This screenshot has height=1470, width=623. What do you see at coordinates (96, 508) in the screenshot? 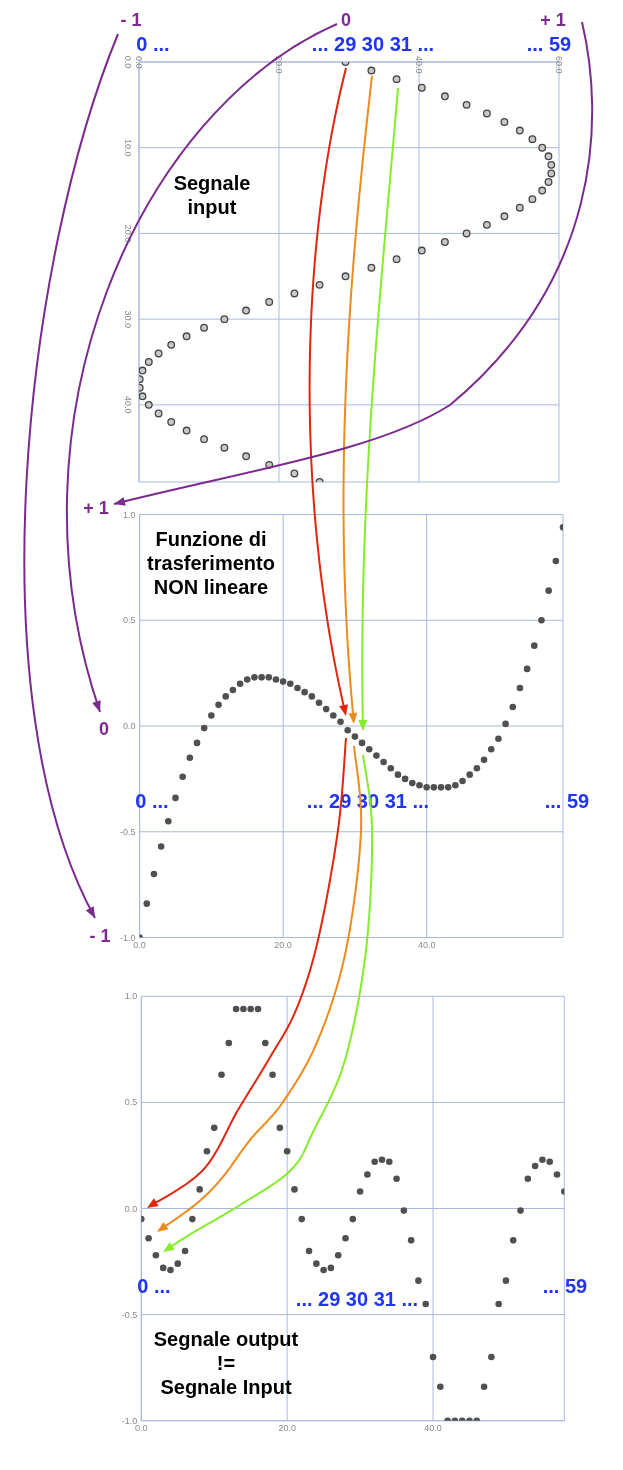
I see `text: + 1` at bounding box center [96, 508].